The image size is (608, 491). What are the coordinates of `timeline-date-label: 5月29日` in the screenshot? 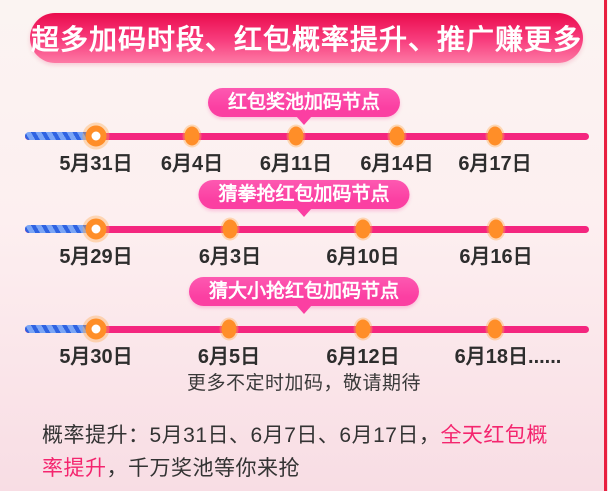 It's located at (96, 257).